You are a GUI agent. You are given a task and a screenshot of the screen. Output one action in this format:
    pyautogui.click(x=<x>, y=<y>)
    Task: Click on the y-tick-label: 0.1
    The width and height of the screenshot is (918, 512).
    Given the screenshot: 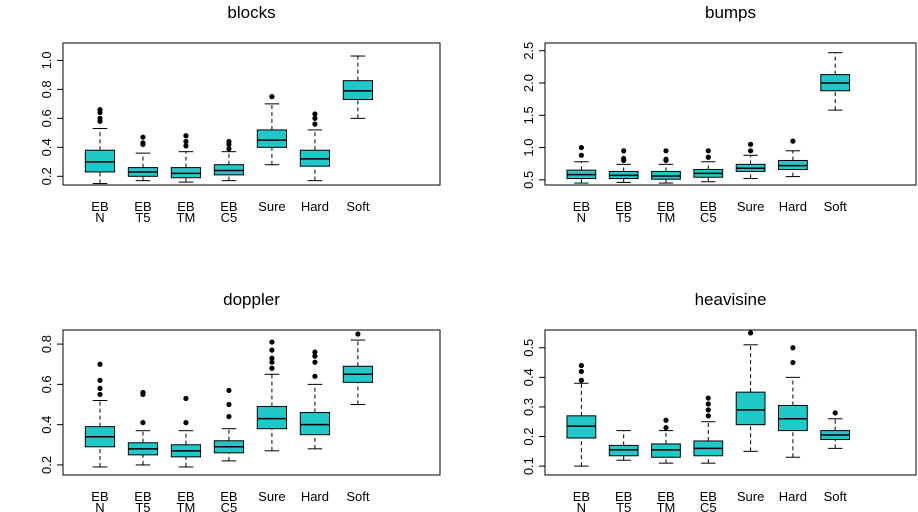 What is the action you would take?
    pyautogui.click(x=528, y=466)
    